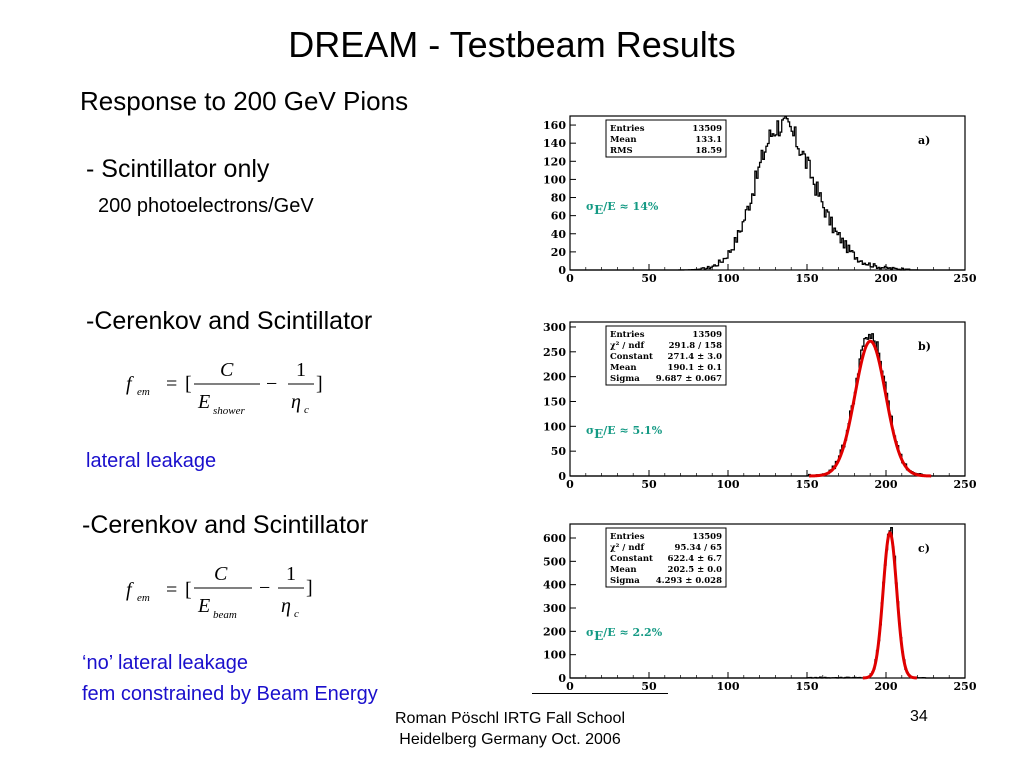  What do you see at coordinates (924, 140) in the screenshot?
I see `panel-label: a)` at bounding box center [924, 140].